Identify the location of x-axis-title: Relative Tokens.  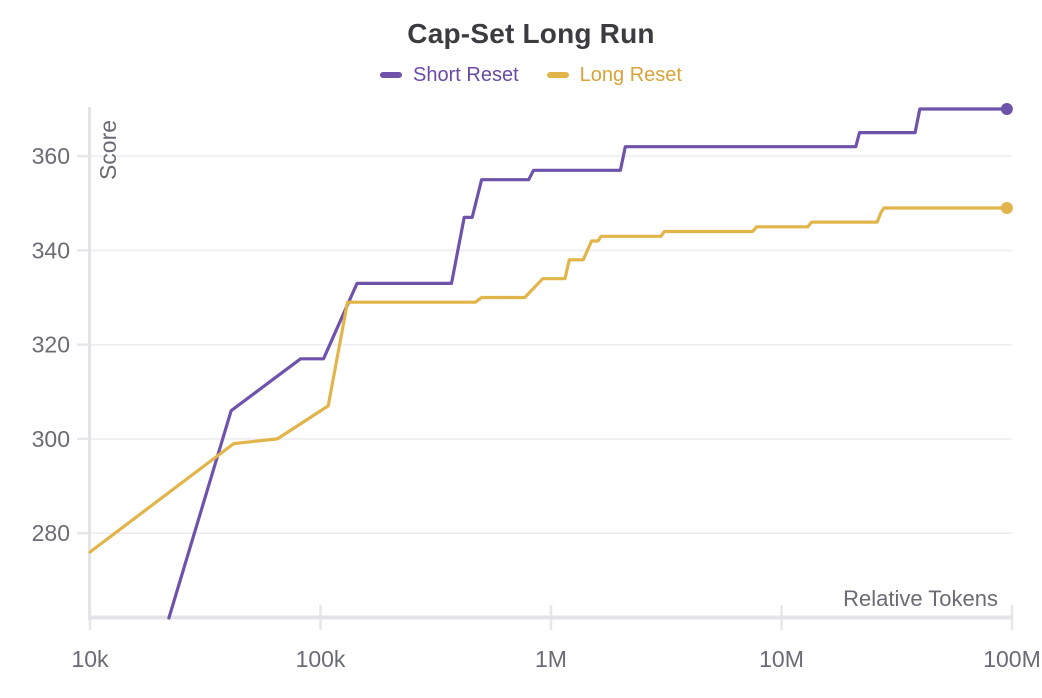
(920, 598).